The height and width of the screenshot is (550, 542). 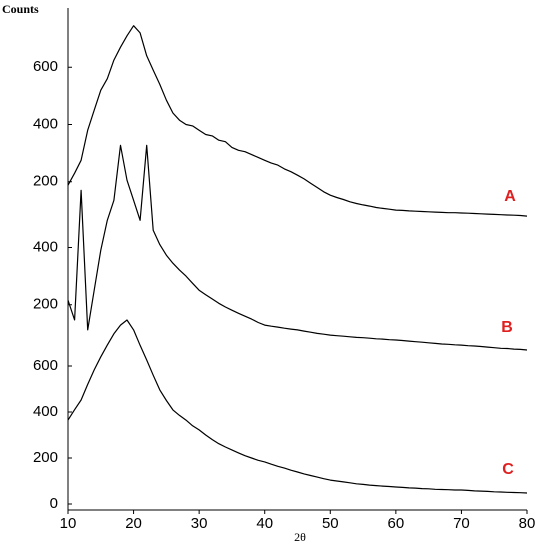 What do you see at coordinates (510, 196) in the screenshot?
I see `curve-label: A` at bounding box center [510, 196].